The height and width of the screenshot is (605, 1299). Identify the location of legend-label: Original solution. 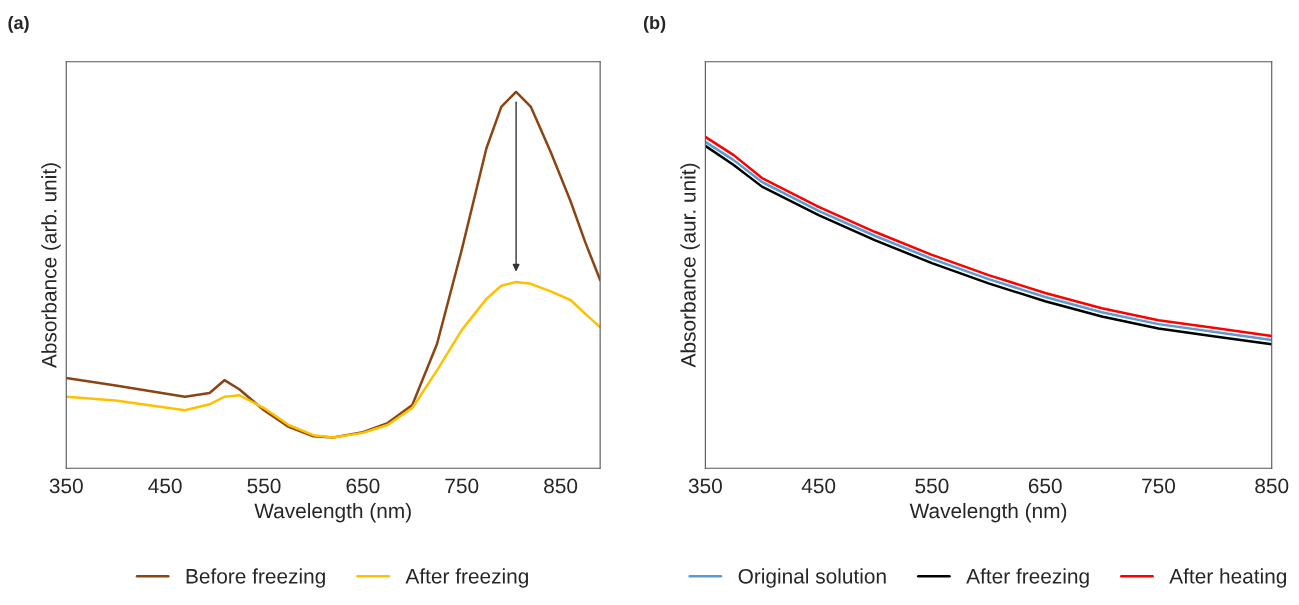
(812, 578).